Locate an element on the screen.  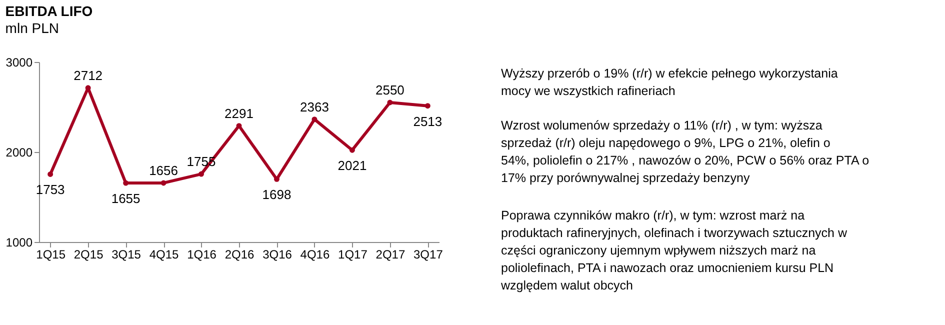
data-label: 1753 is located at coordinates (50, 190).